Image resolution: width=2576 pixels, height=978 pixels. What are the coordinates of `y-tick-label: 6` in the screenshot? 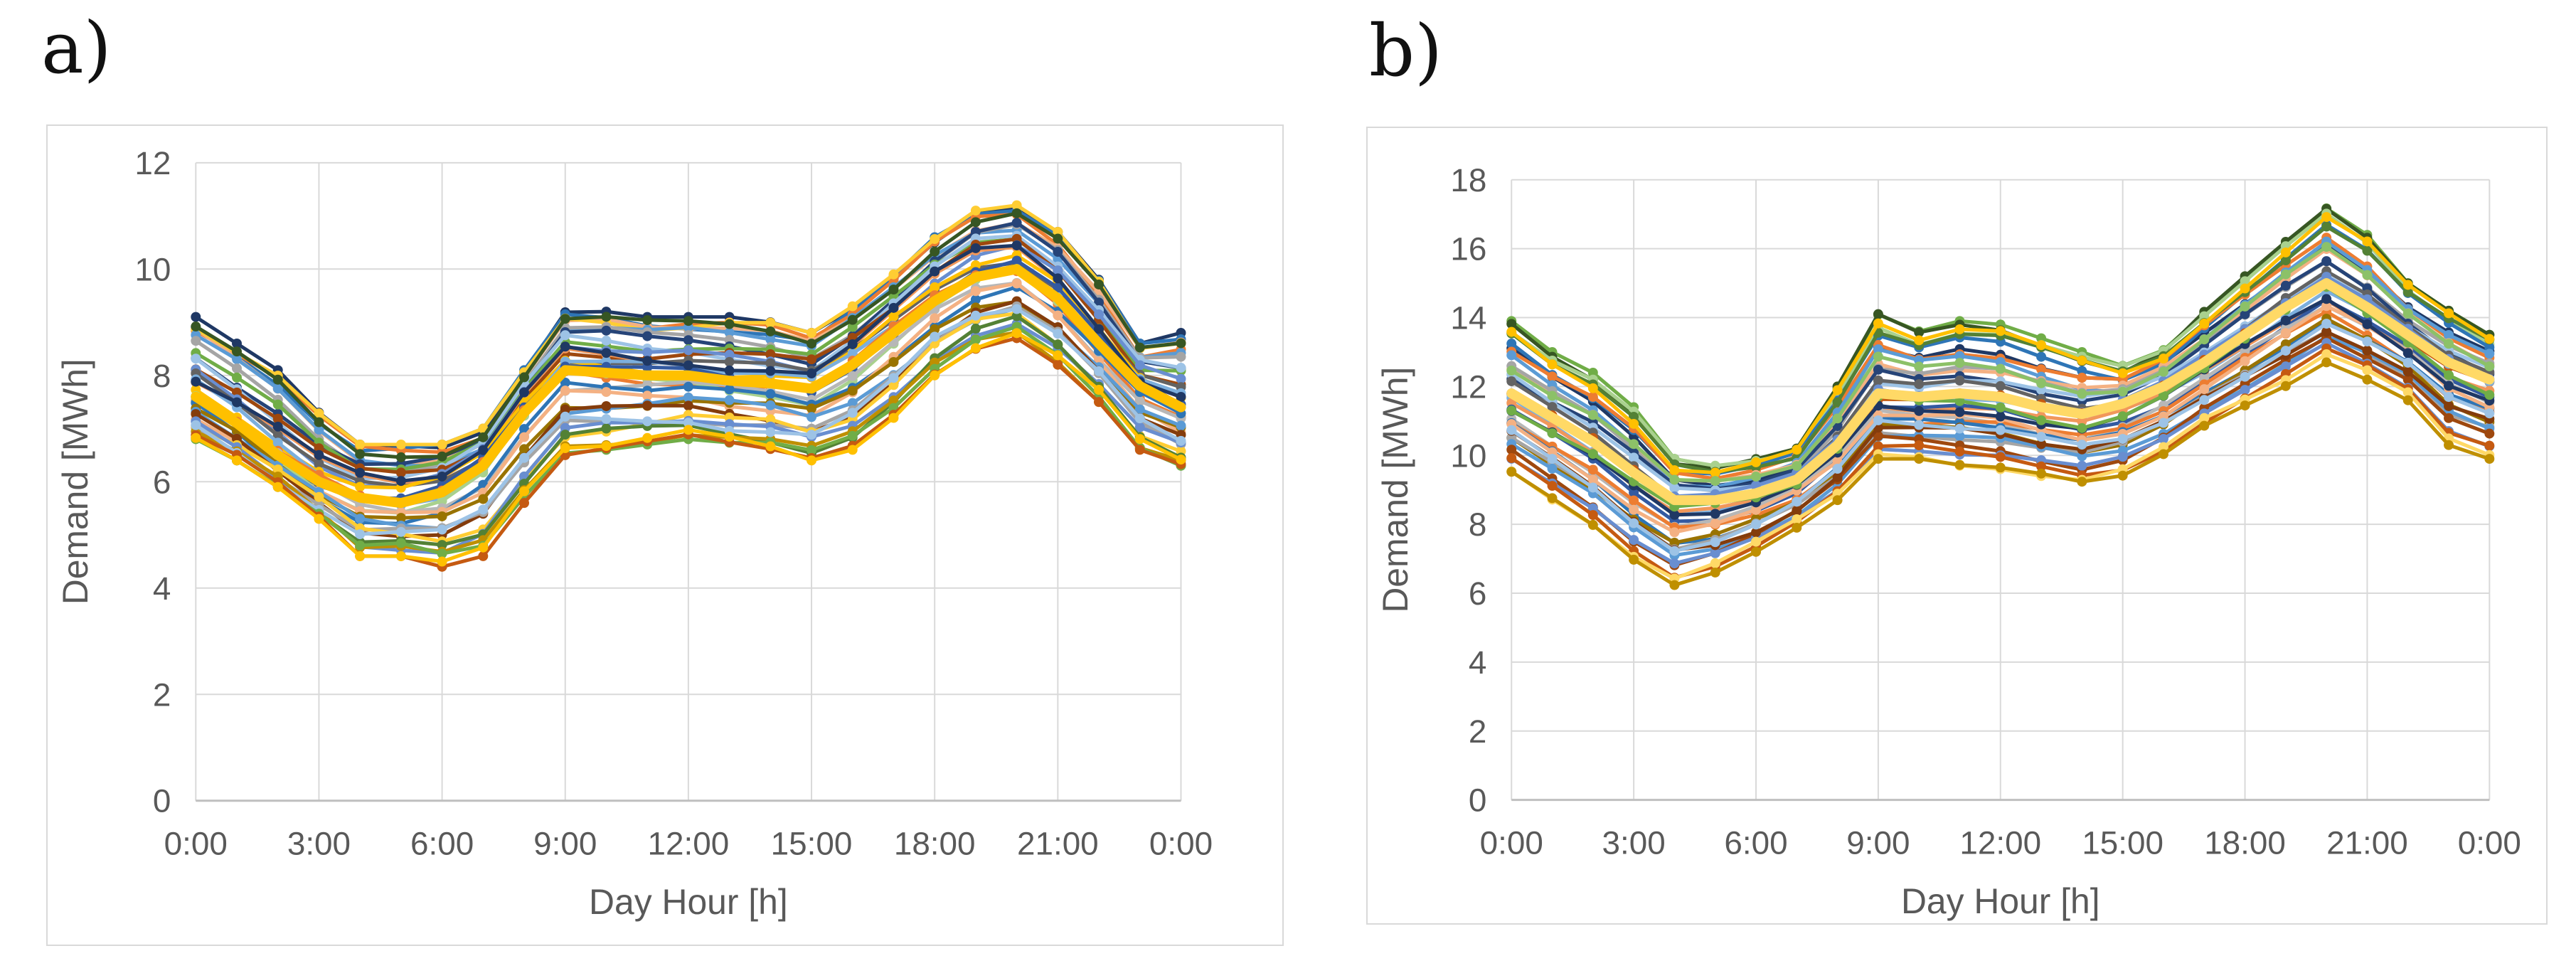 It's located at (162, 482).